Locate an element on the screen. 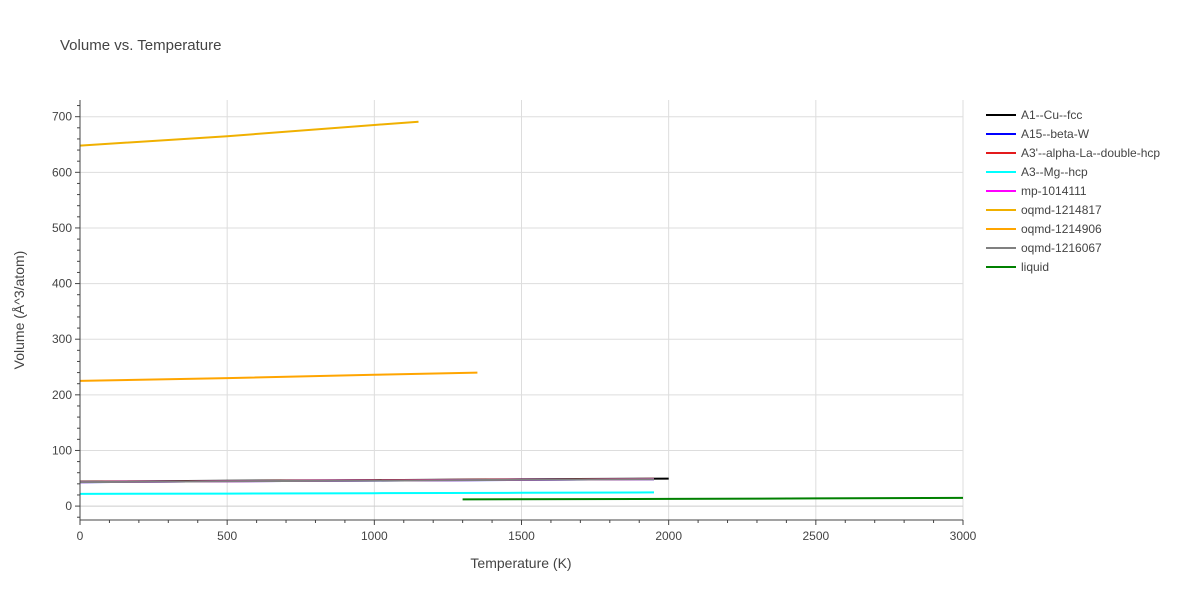 The width and height of the screenshot is (1200, 600). x-tick-label: 500 is located at coordinates (227, 536).